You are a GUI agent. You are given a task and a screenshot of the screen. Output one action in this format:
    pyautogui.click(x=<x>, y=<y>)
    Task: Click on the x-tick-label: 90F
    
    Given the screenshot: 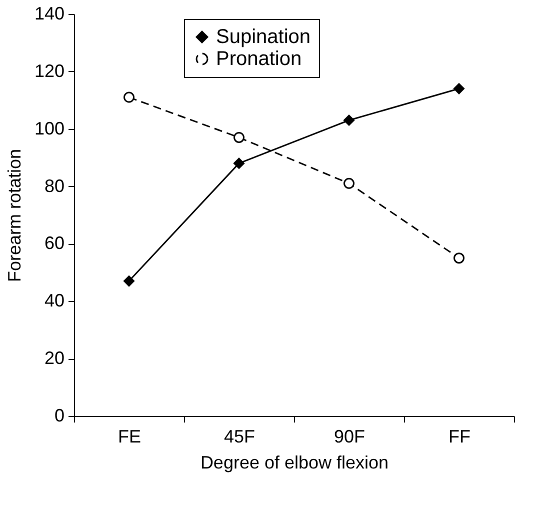 What is the action you would take?
    pyautogui.click(x=350, y=436)
    